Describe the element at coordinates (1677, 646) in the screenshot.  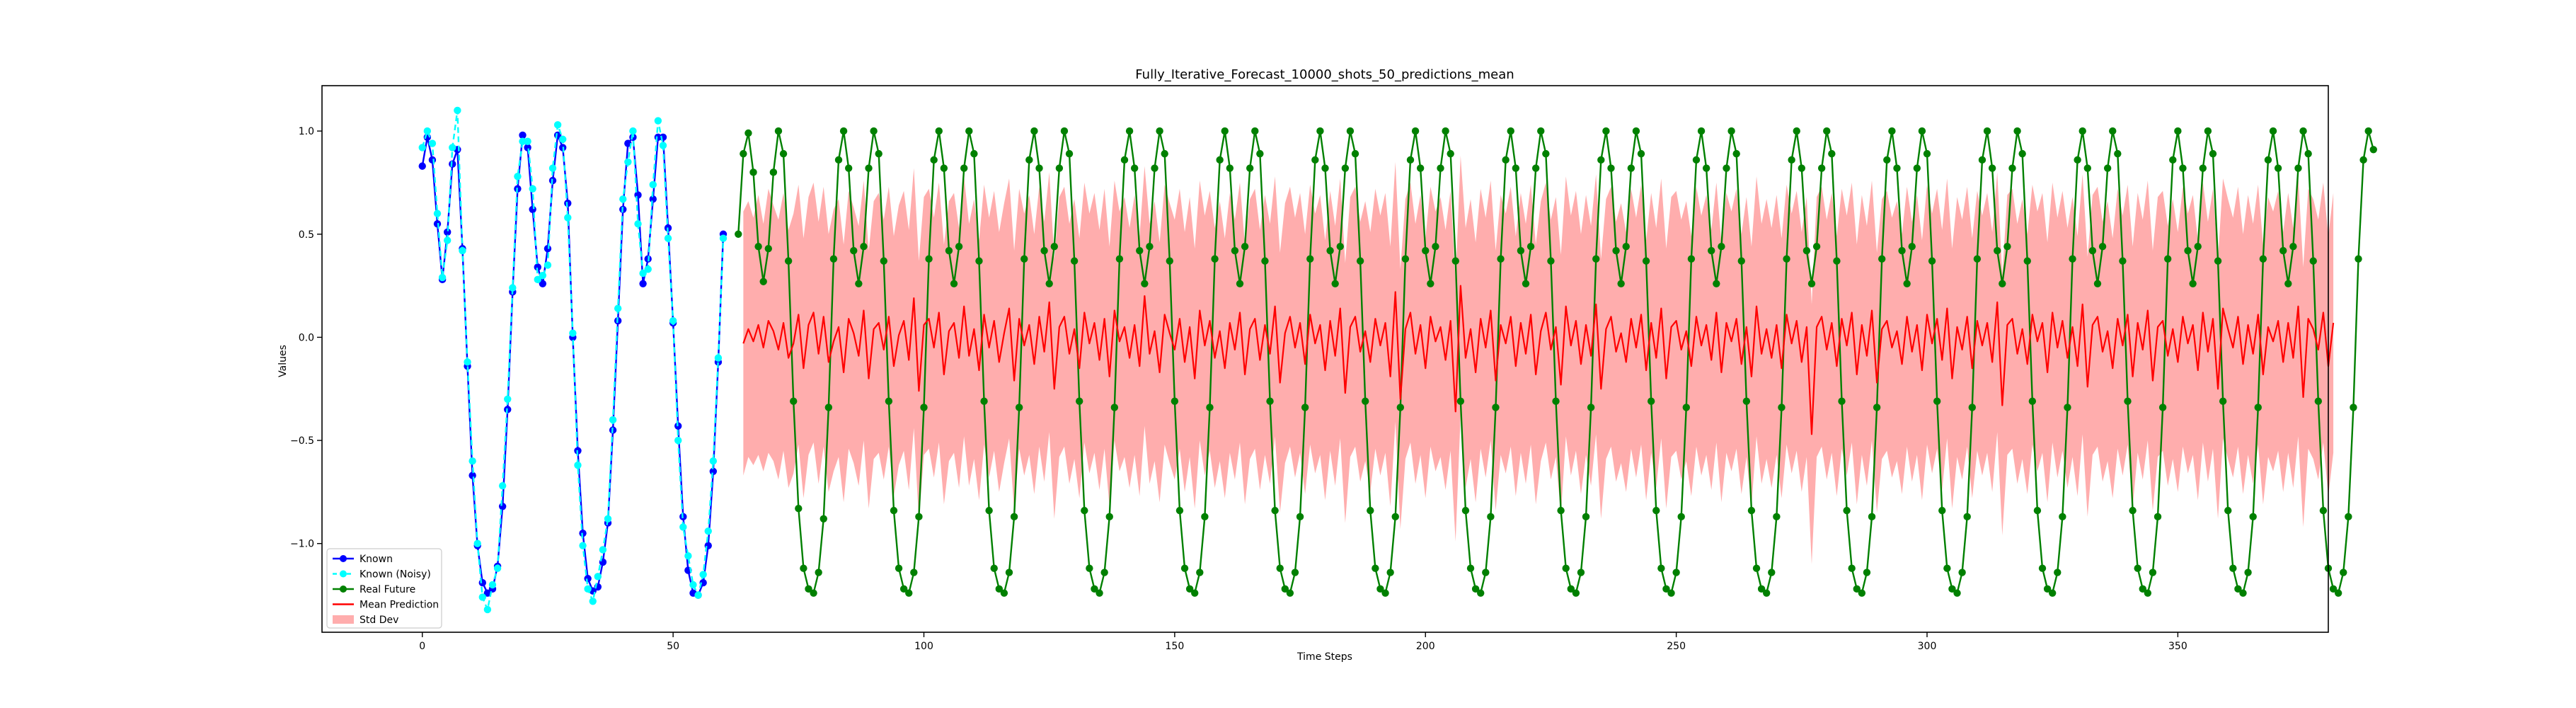
I see `x-tick-label: 250` at that location.